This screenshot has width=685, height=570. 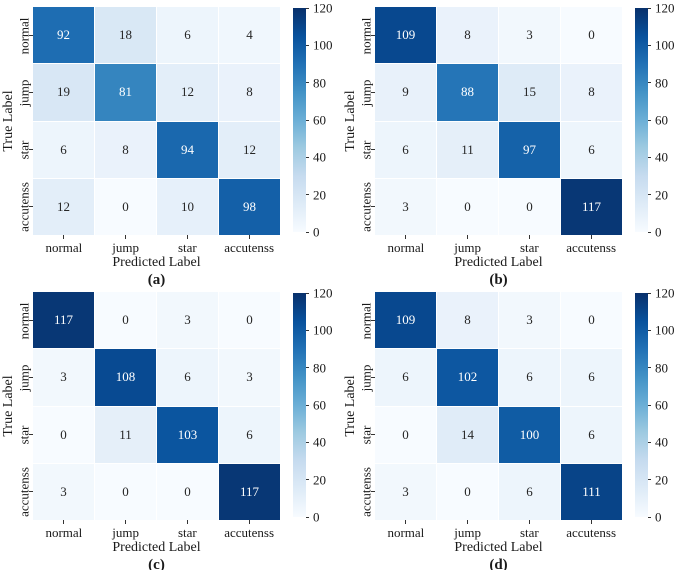 I want to click on heatmap-grid: 109 8 3 0 9 88 15 8 6 11 97 6 3 0 0 117, so click(x=498, y=121).